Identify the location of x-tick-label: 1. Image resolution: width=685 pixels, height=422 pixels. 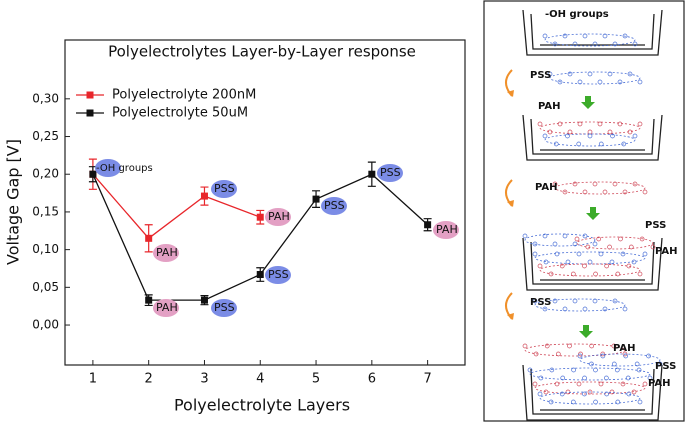
(93, 379).